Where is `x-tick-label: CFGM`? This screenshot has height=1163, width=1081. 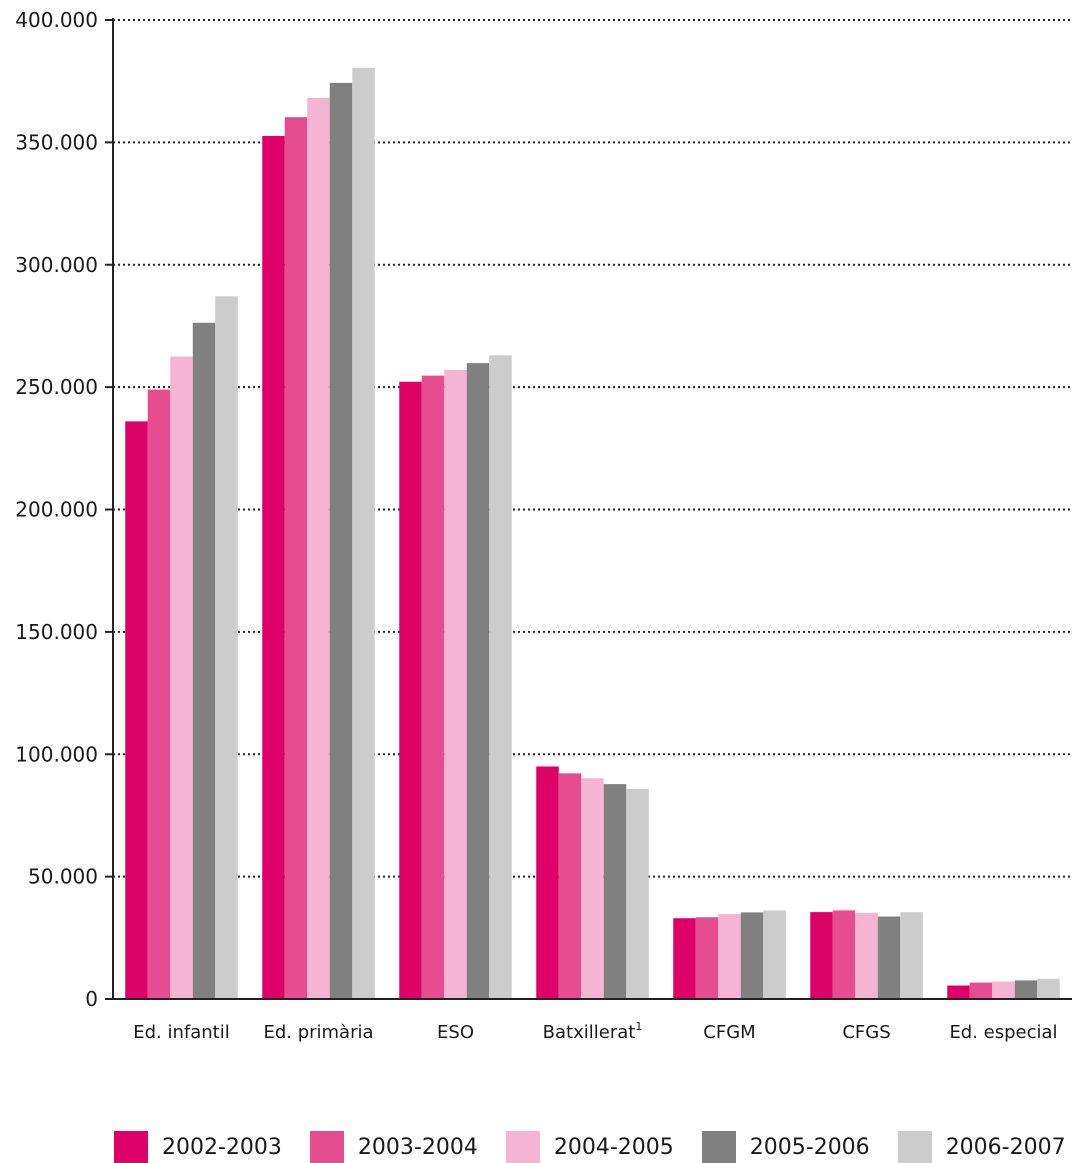
x-tick-label: CFGM is located at coordinates (729, 1032).